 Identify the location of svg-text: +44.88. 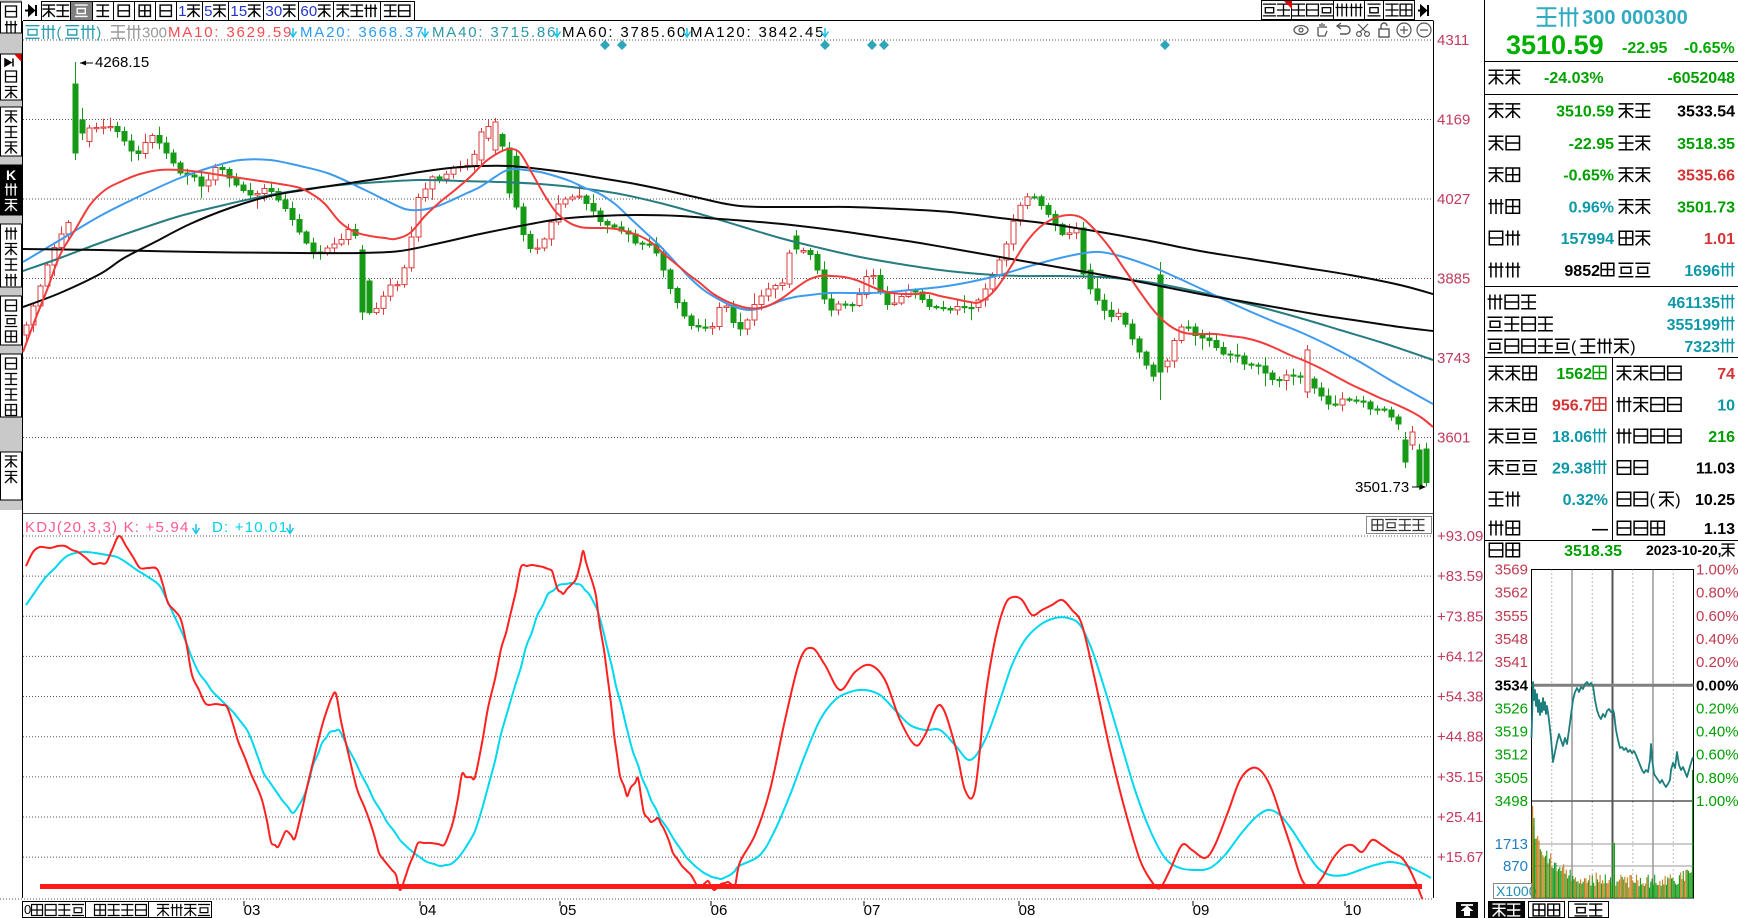
(1460, 737).